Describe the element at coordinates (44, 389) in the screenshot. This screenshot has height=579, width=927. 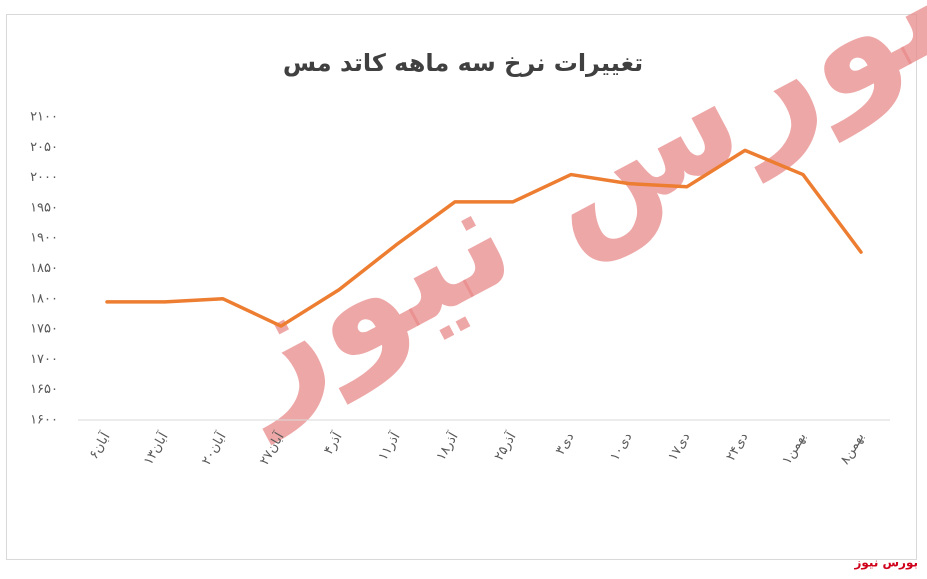
I see `y-tick-label: ۱۶۵۰` at that location.